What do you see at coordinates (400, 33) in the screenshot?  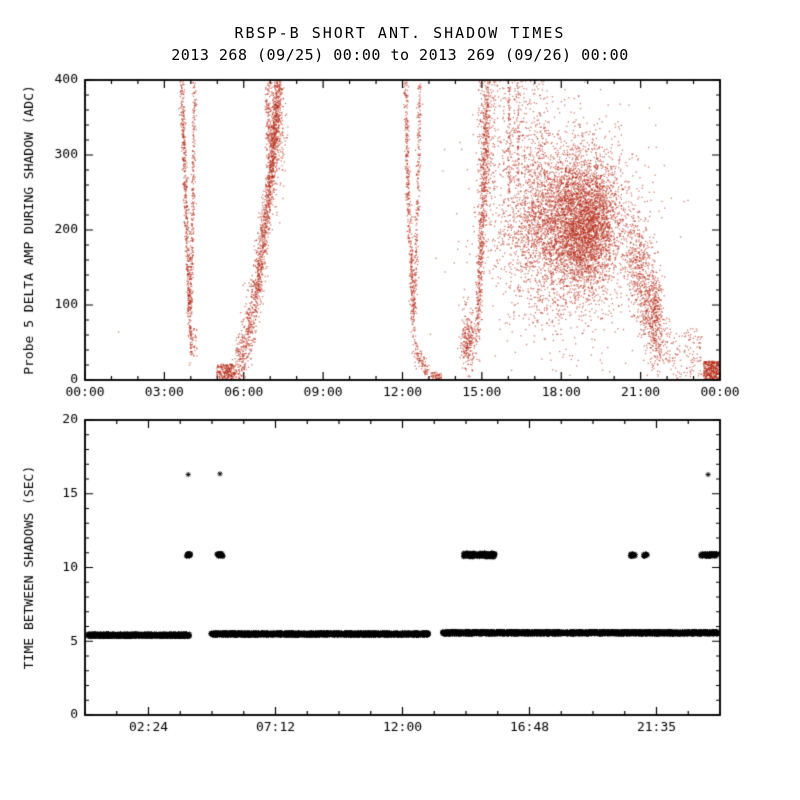 I see `chart-title: RBSP-B SHORT ANT. SHADOW TIMES` at bounding box center [400, 33].